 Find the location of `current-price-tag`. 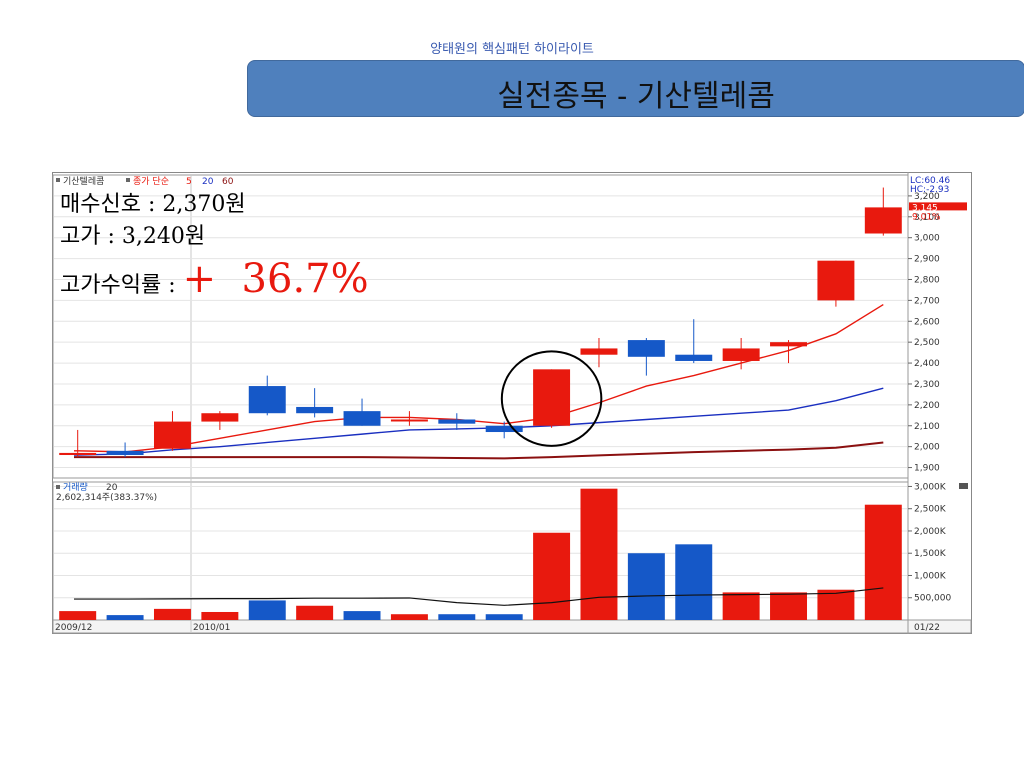

current-price-tag is located at coordinates (938, 206).